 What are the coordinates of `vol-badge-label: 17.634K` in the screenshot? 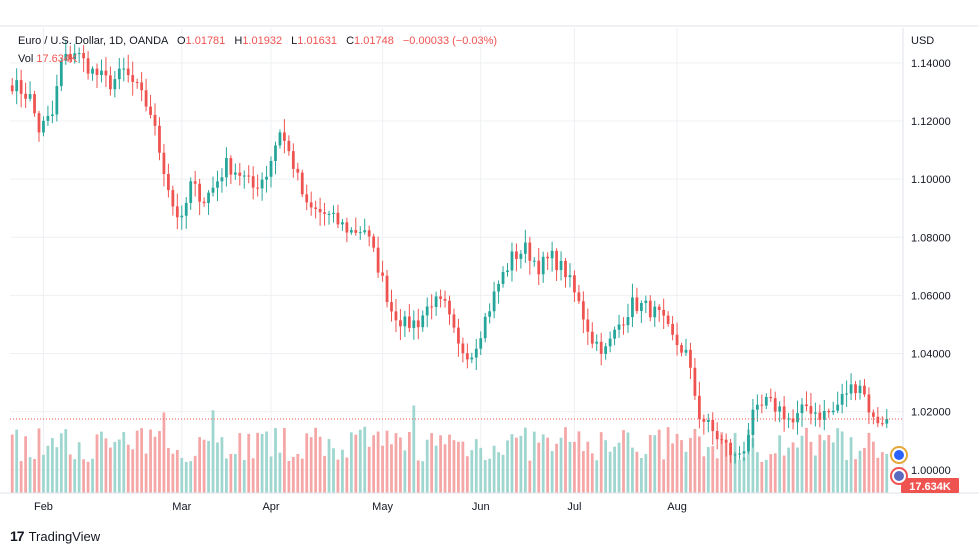 It's located at (930, 487).